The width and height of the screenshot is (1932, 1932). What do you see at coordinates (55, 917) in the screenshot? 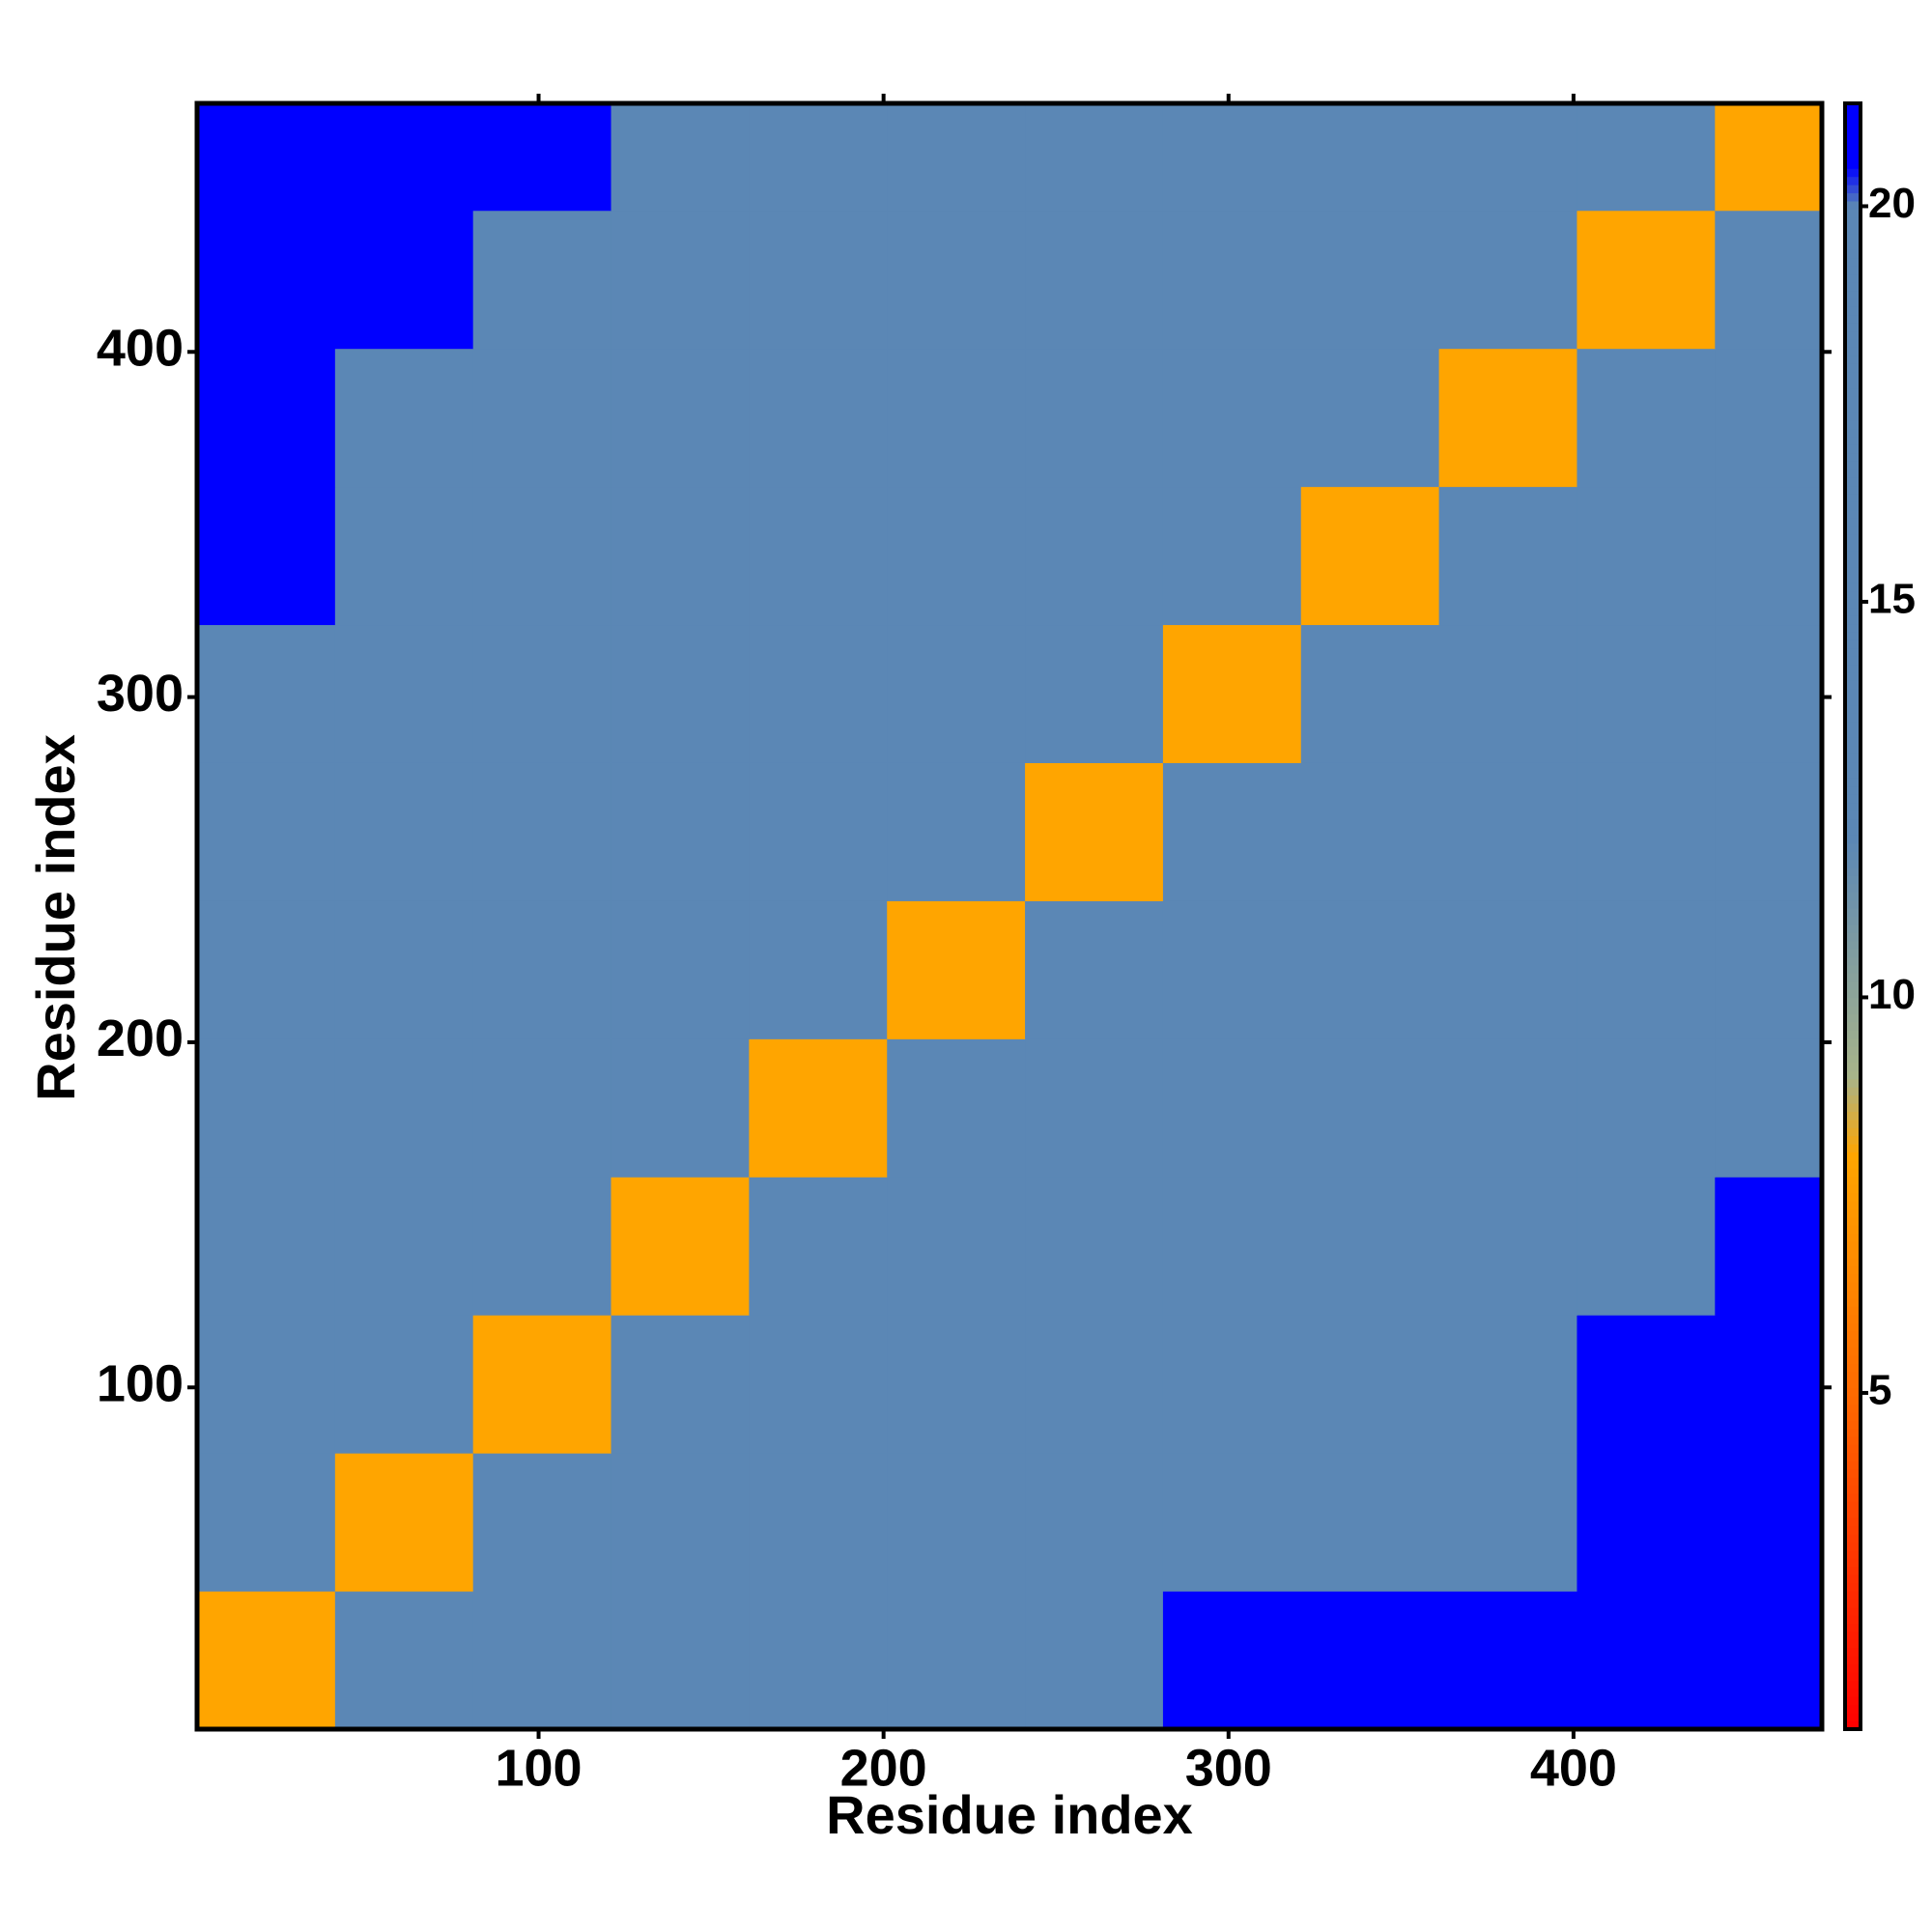
I see `y-axis-title: Residue index` at bounding box center [55, 917].